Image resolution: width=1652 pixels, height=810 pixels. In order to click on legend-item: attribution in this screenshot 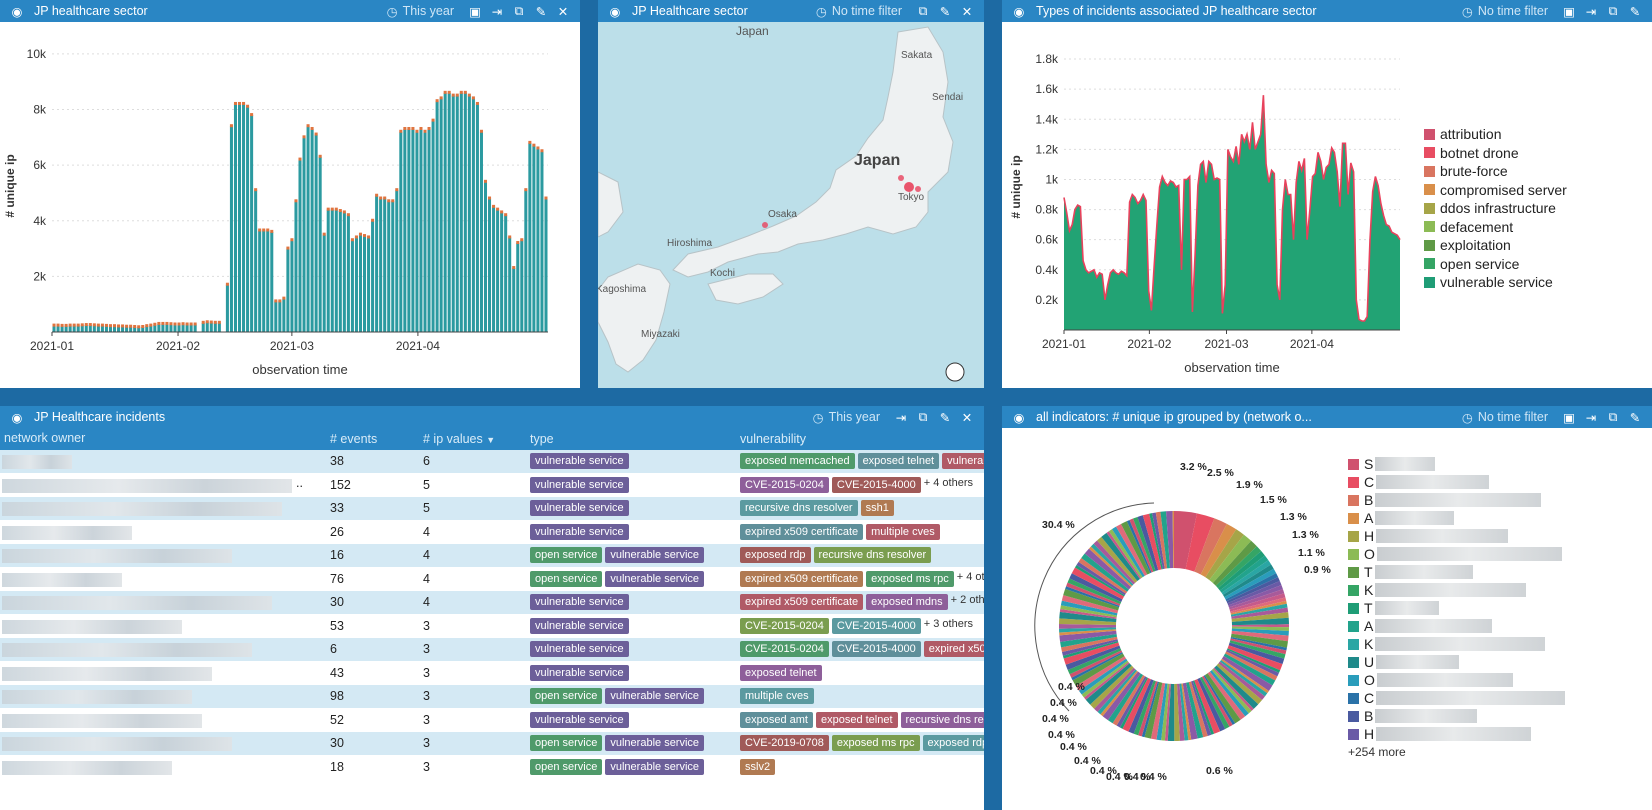, I will do `click(1495, 134)`.